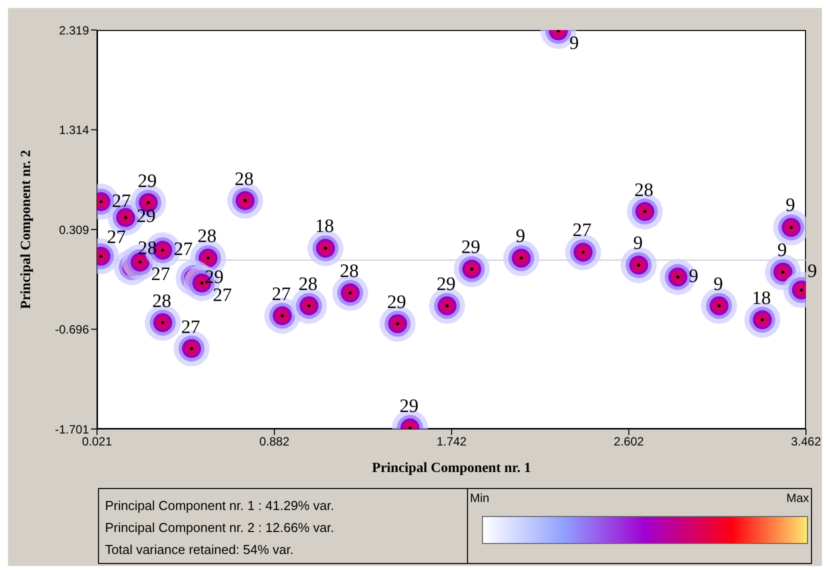 This screenshot has width=830, height=574. Describe the element at coordinates (74, 130) in the screenshot. I see `y-tick-label: 1.314` at that location.